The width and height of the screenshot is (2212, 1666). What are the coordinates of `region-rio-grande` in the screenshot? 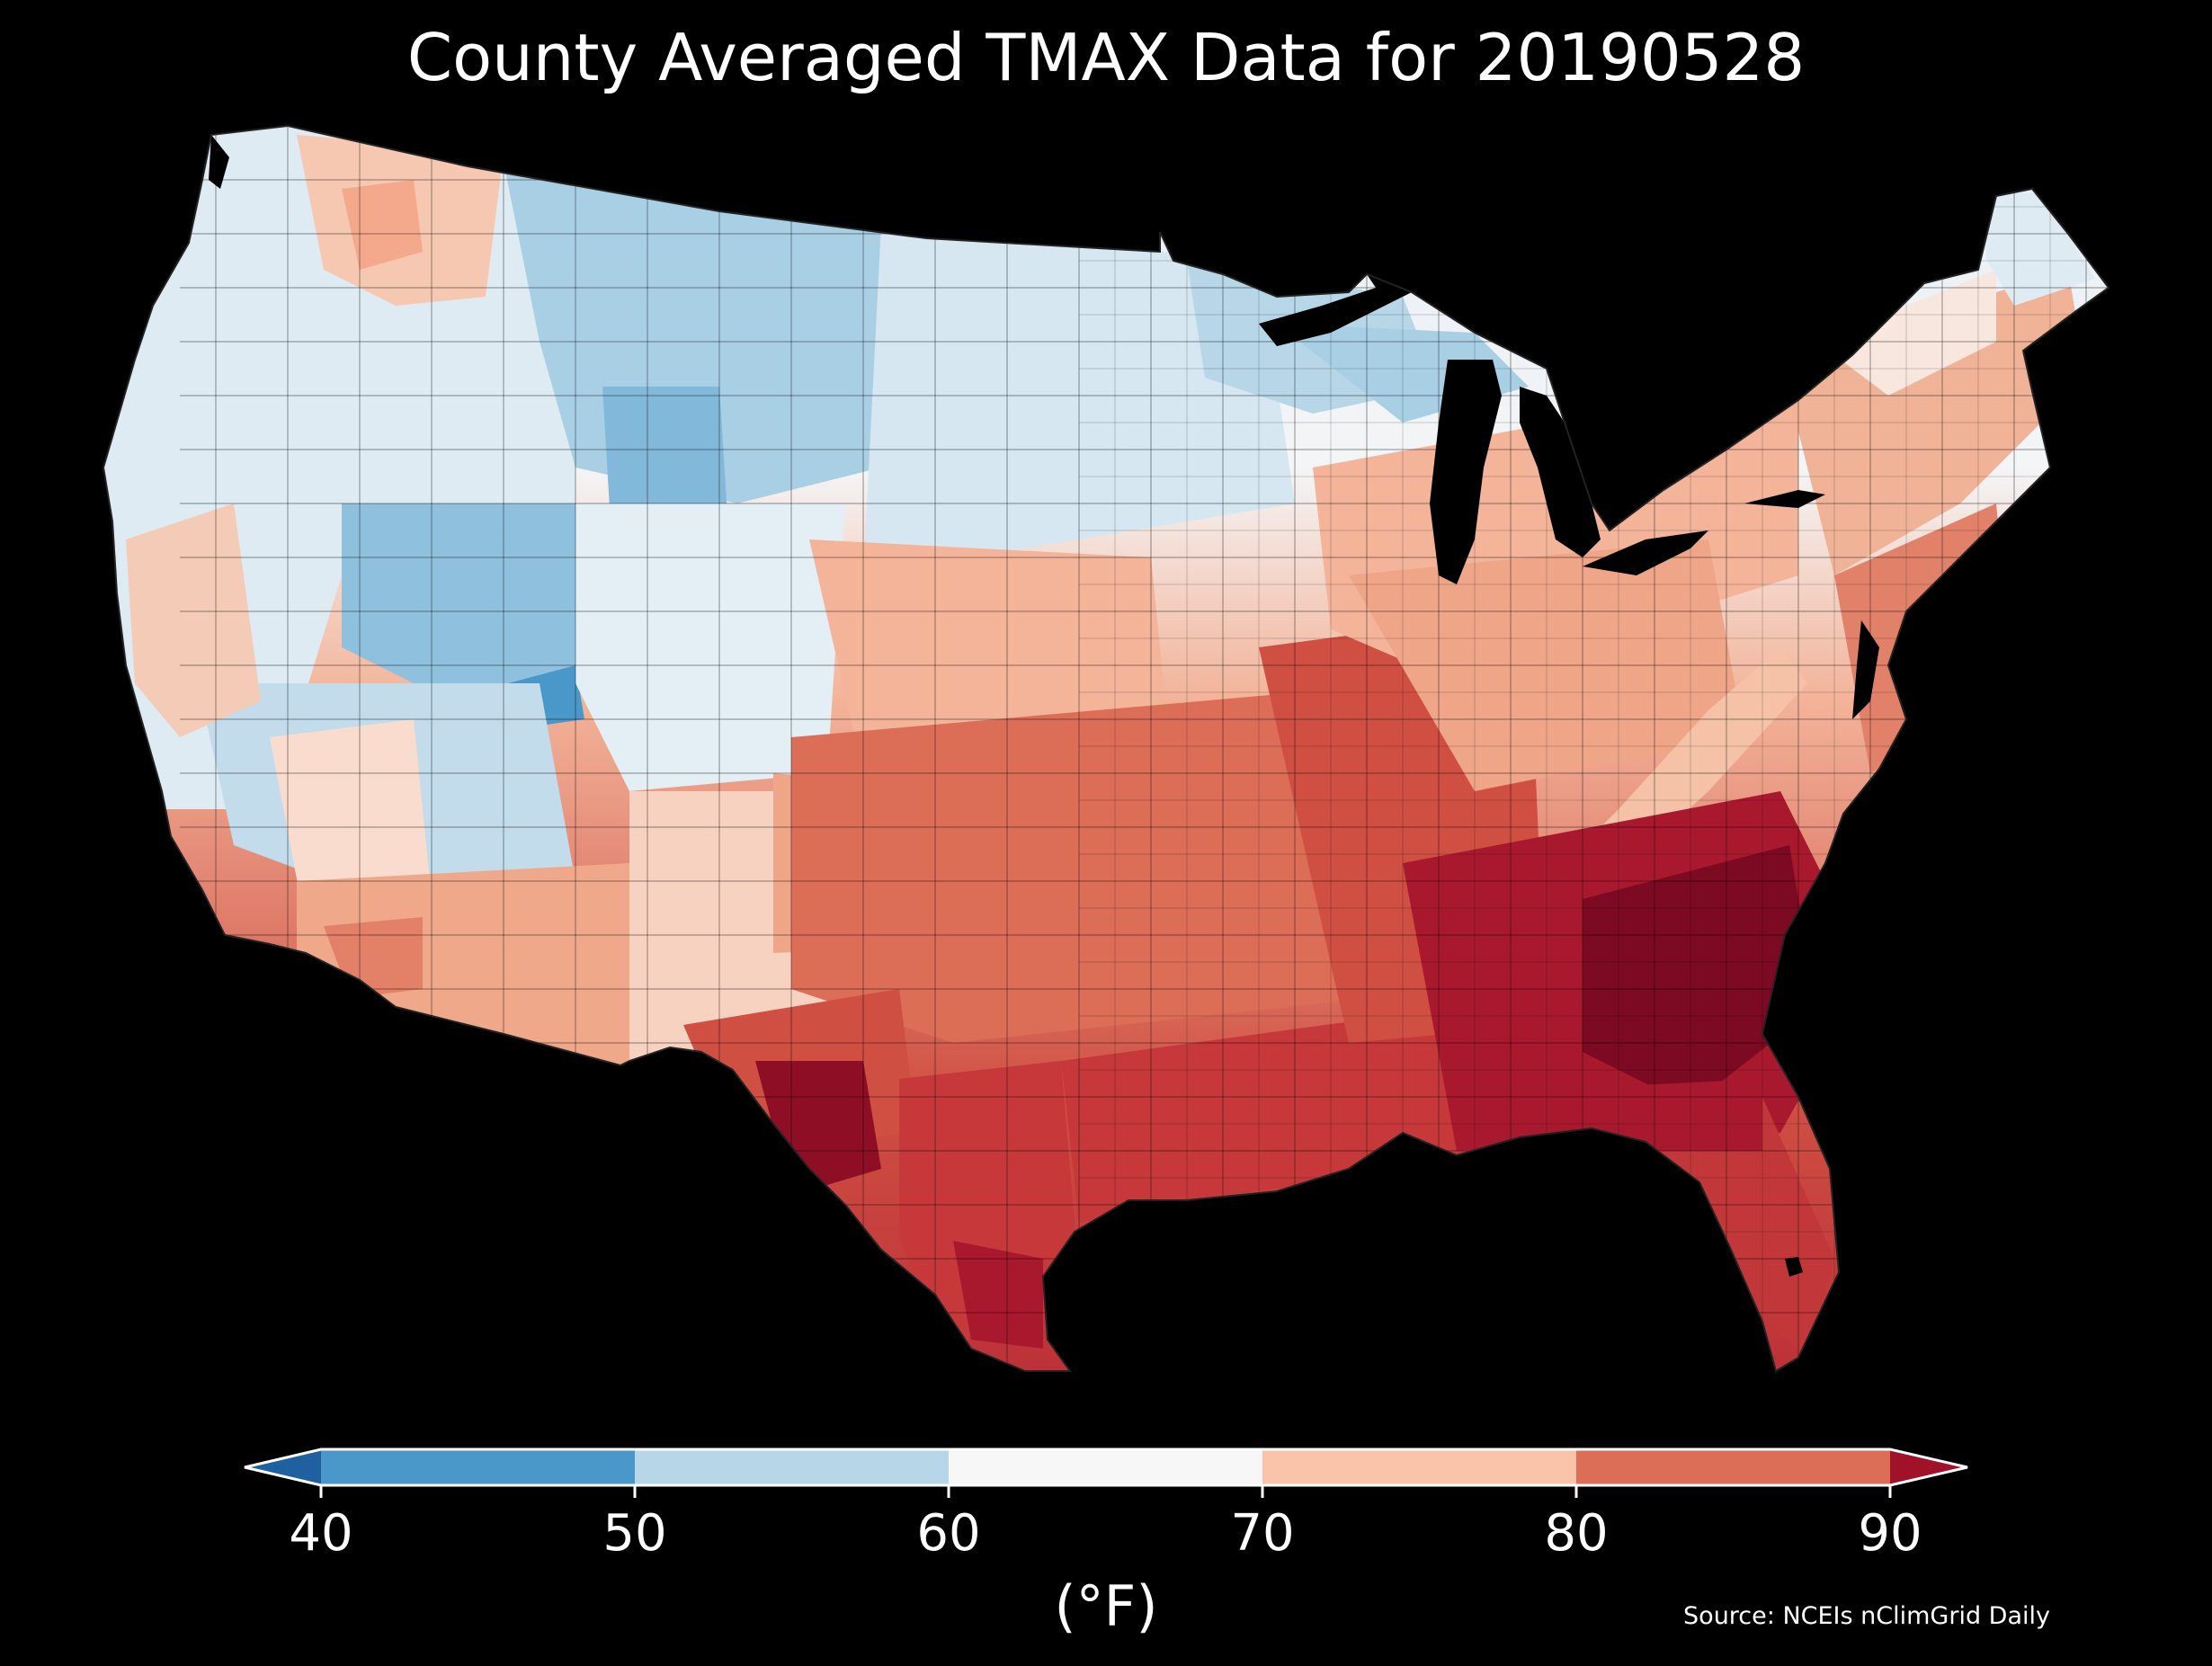 It's located at (998, 1295).